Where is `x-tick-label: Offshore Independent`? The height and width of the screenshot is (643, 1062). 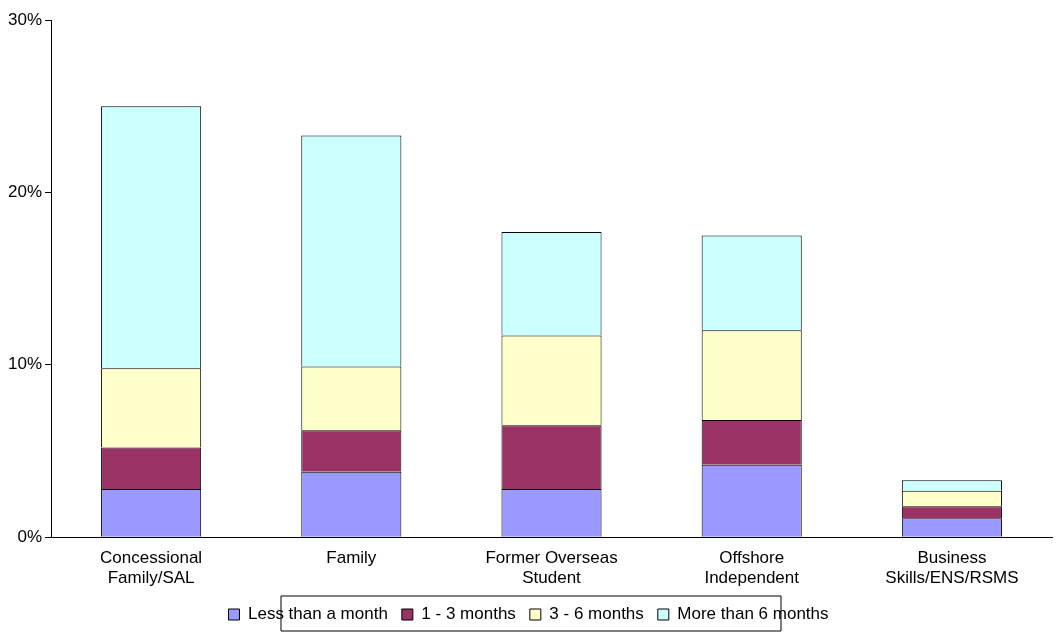
x-tick-label: Offshore Independent is located at coordinates (752, 568).